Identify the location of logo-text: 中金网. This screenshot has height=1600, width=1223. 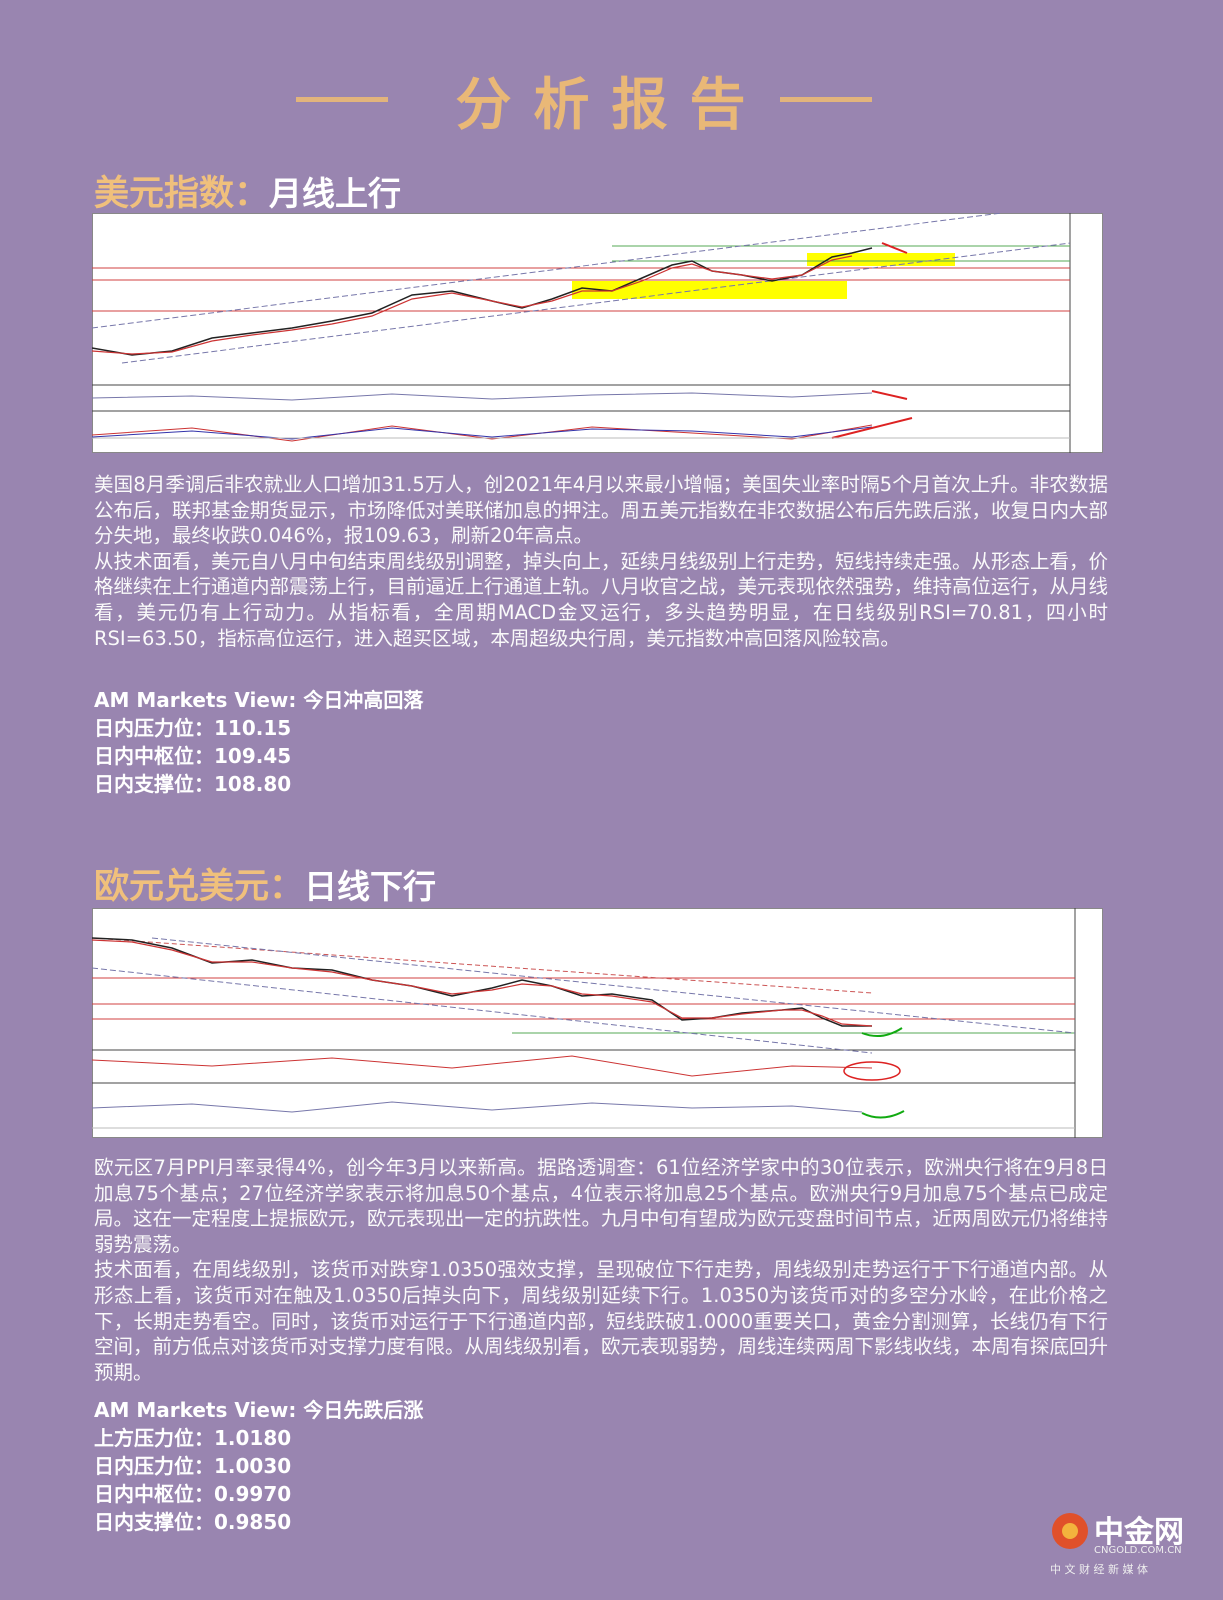
(1139, 1532).